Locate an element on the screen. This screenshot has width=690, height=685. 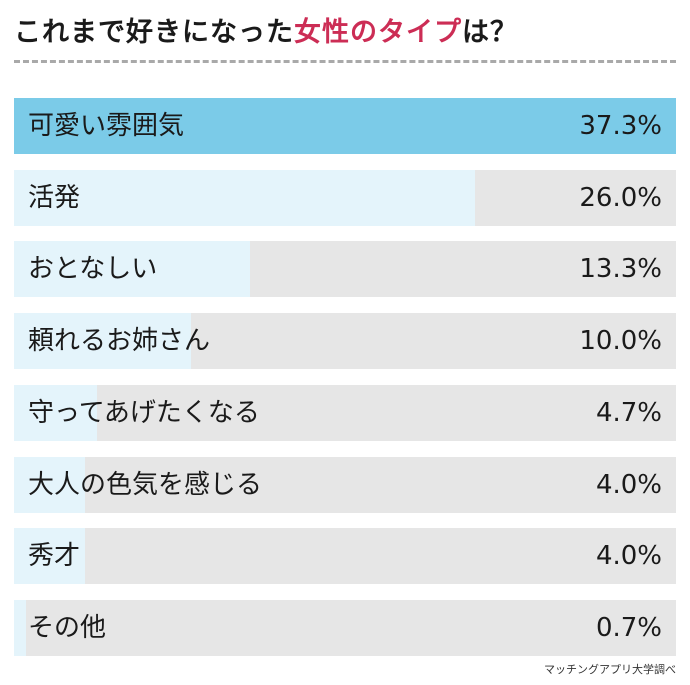
bar-value-label: 37.3% is located at coordinates (620, 126).